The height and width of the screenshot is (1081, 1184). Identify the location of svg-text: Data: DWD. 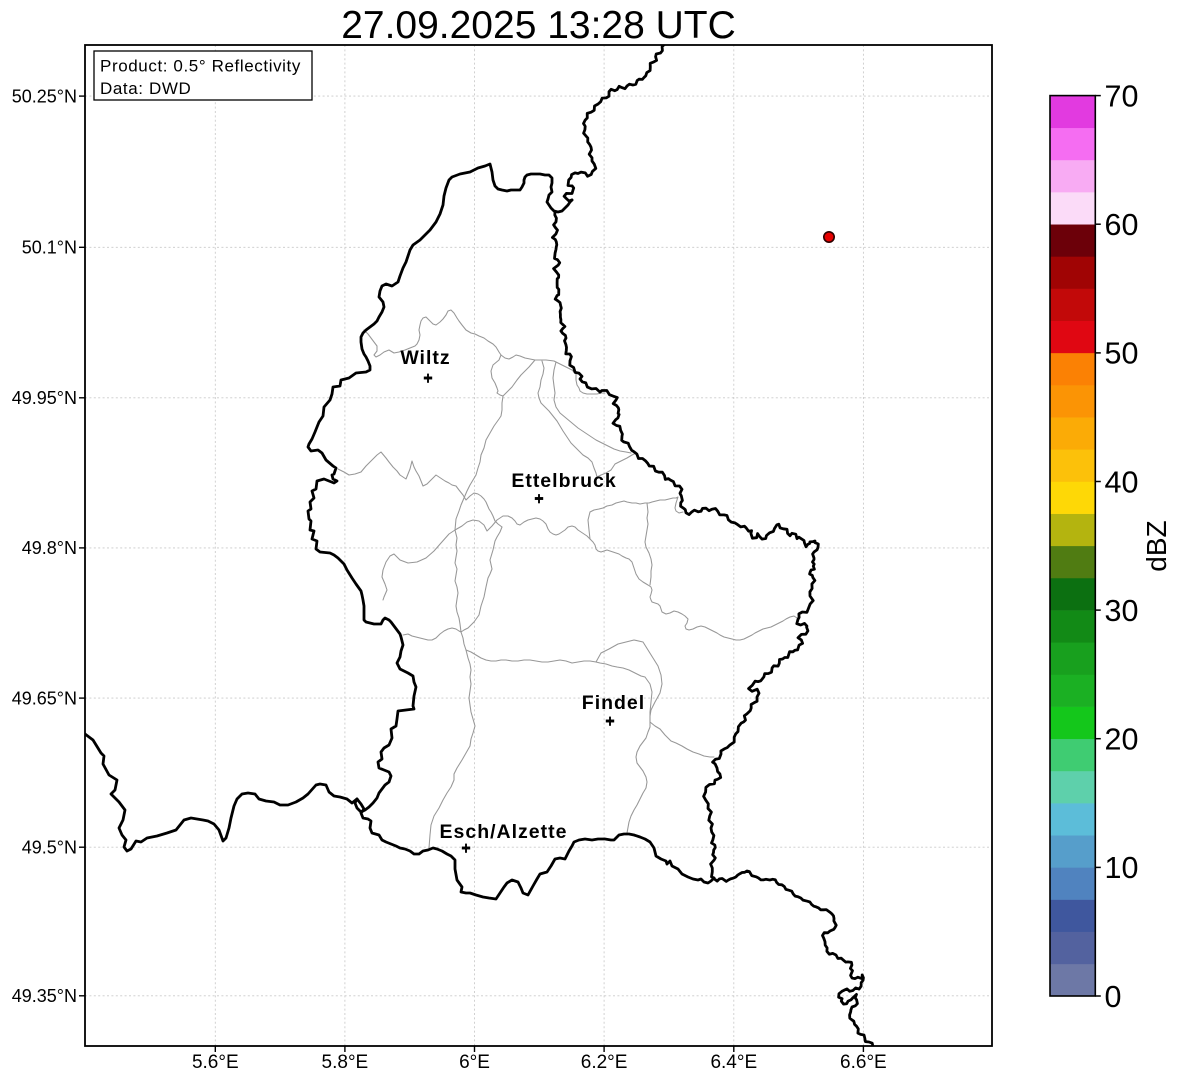
(145, 88).